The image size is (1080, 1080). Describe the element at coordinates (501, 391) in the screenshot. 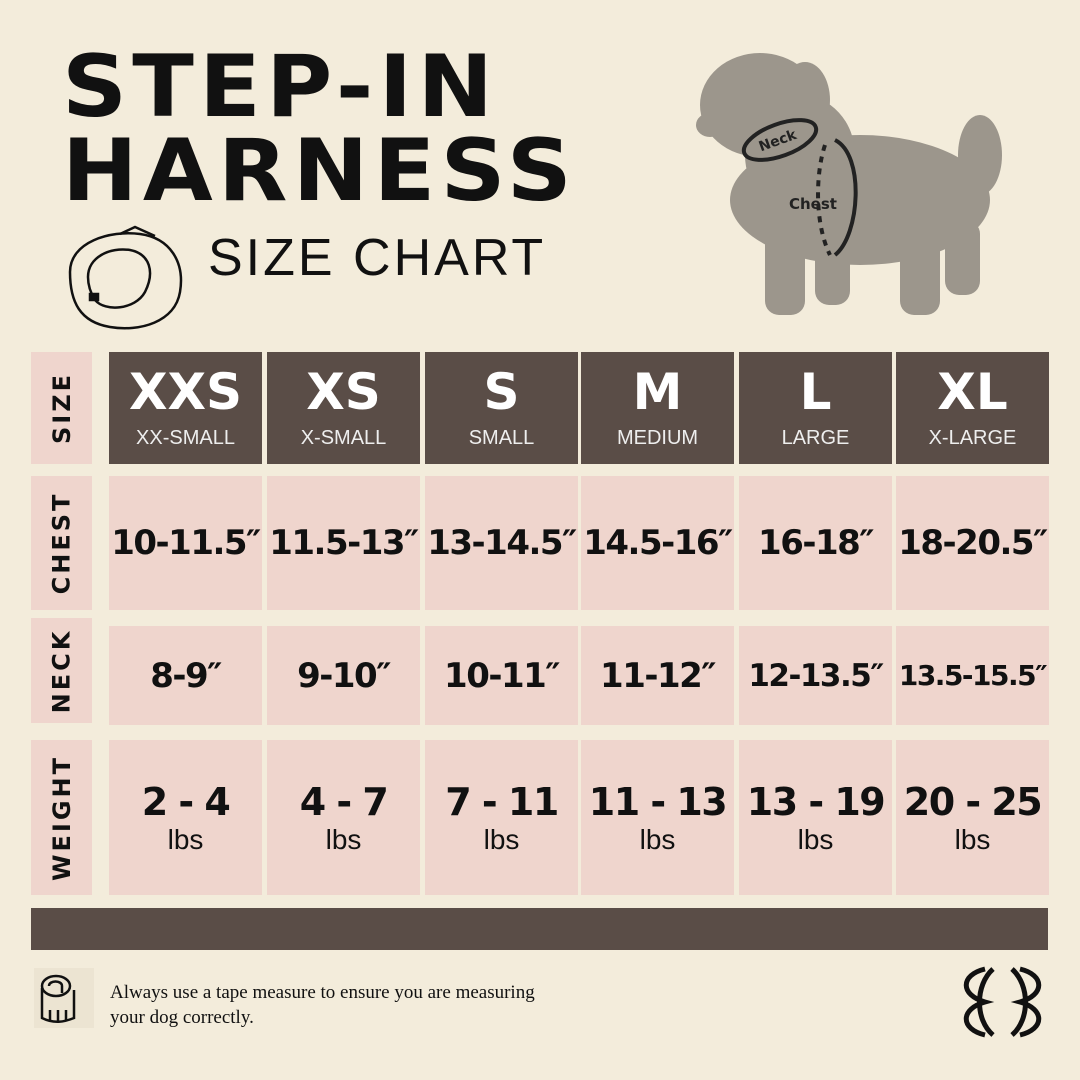

I see `size-code: S` at that location.